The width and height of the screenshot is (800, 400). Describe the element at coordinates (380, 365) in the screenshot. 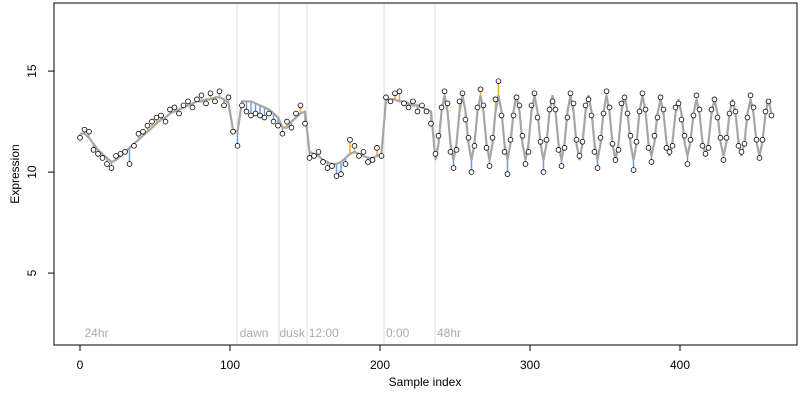

I see `x-tick-label: 200` at that location.